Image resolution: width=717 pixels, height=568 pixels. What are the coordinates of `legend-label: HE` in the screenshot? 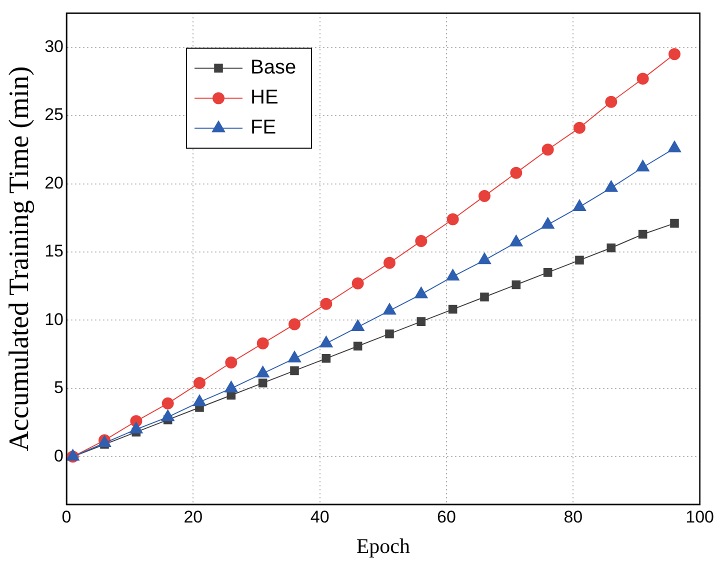 It's located at (264, 97).